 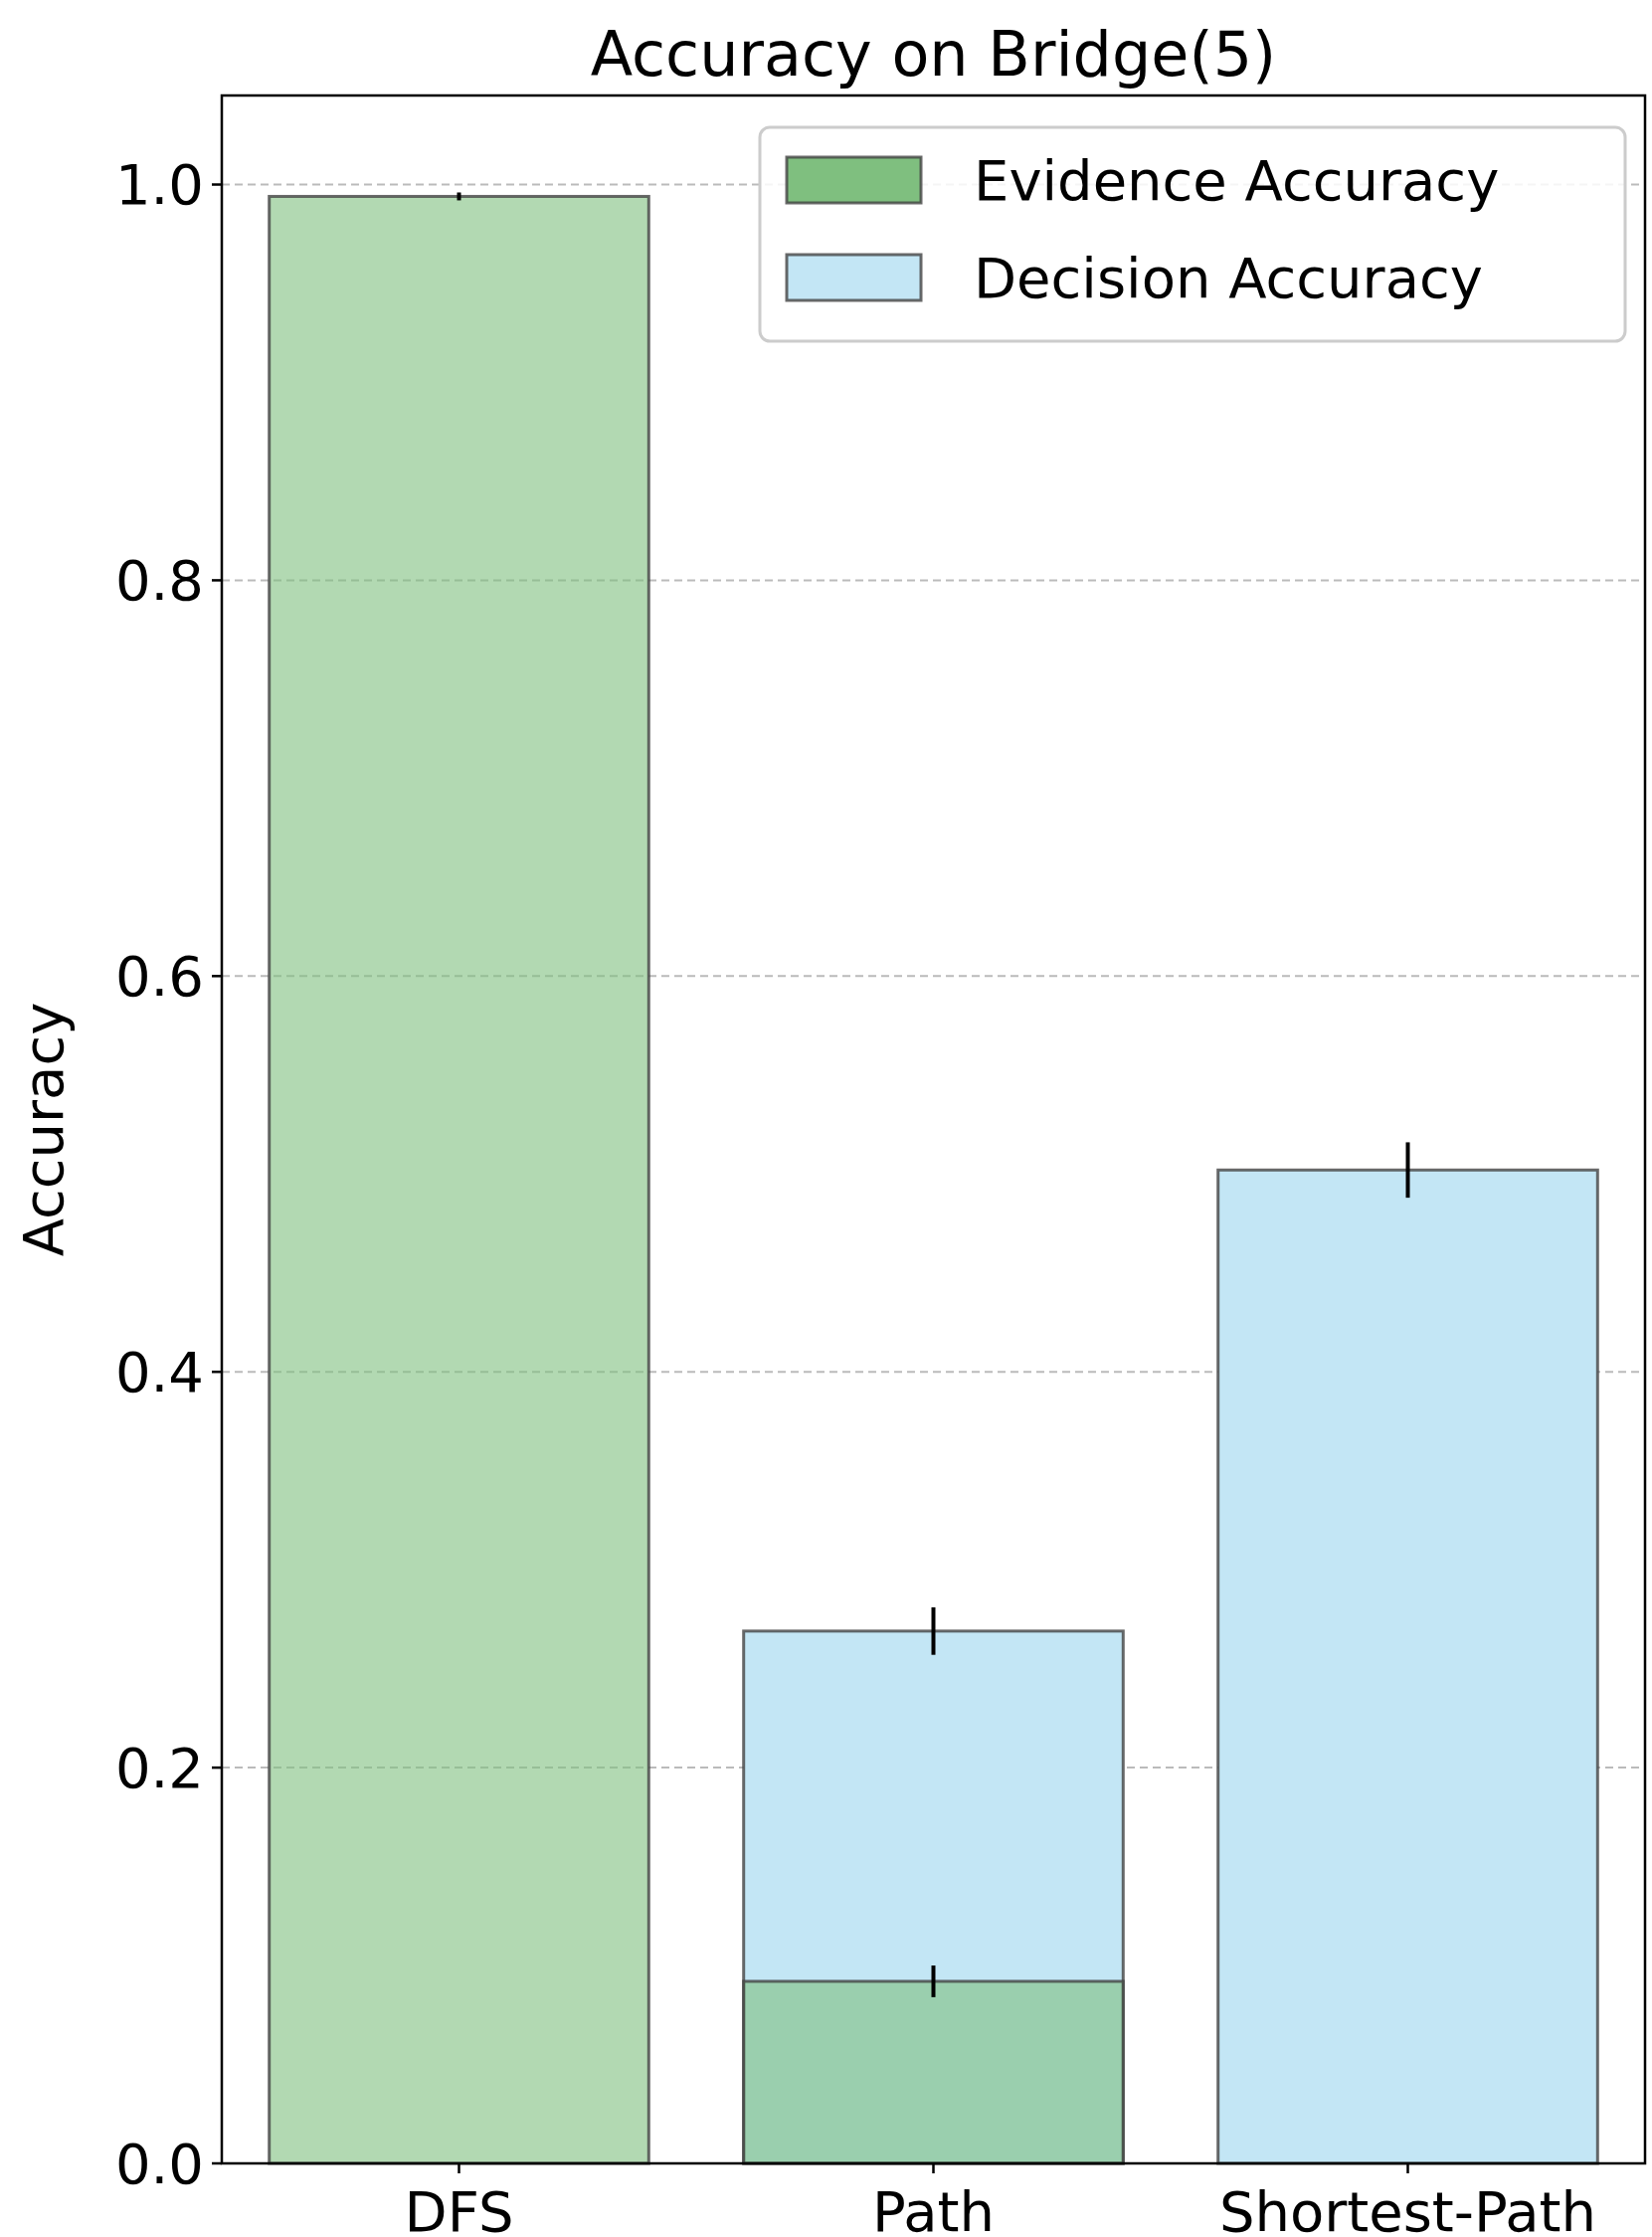 What do you see at coordinates (159, 1372) in the screenshot?
I see `y-tick-label: 0.4` at bounding box center [159, 1372].